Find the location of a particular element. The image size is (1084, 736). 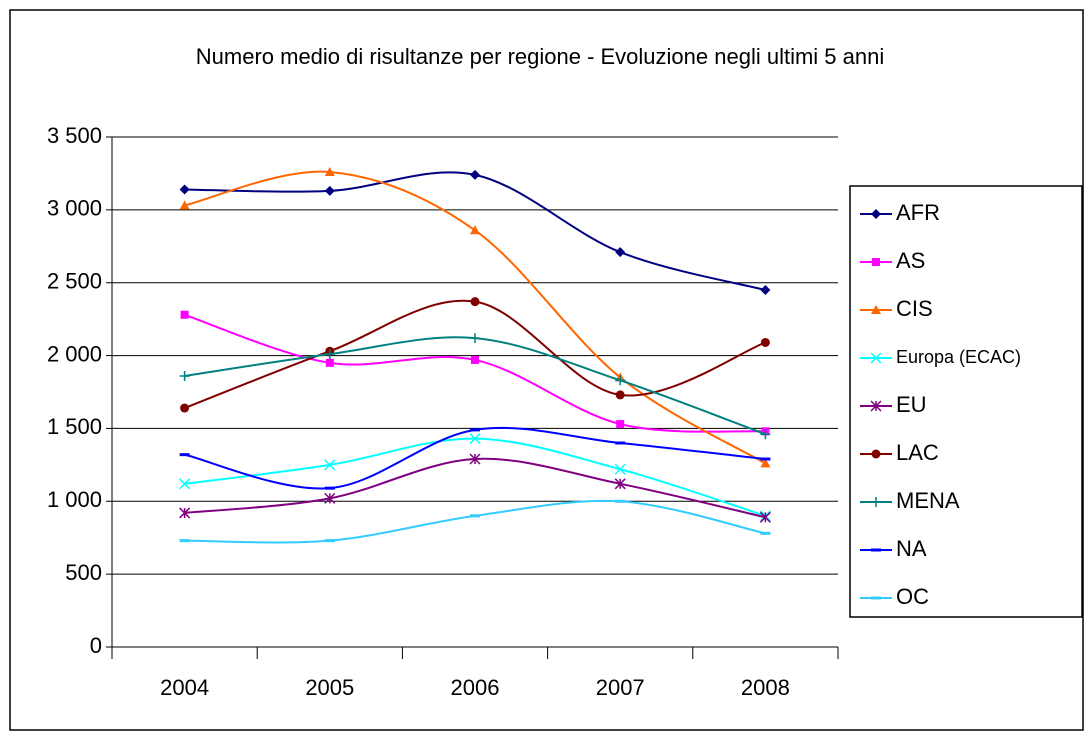

y-tick-label: 2 000 is located at coordinates (74, 353).